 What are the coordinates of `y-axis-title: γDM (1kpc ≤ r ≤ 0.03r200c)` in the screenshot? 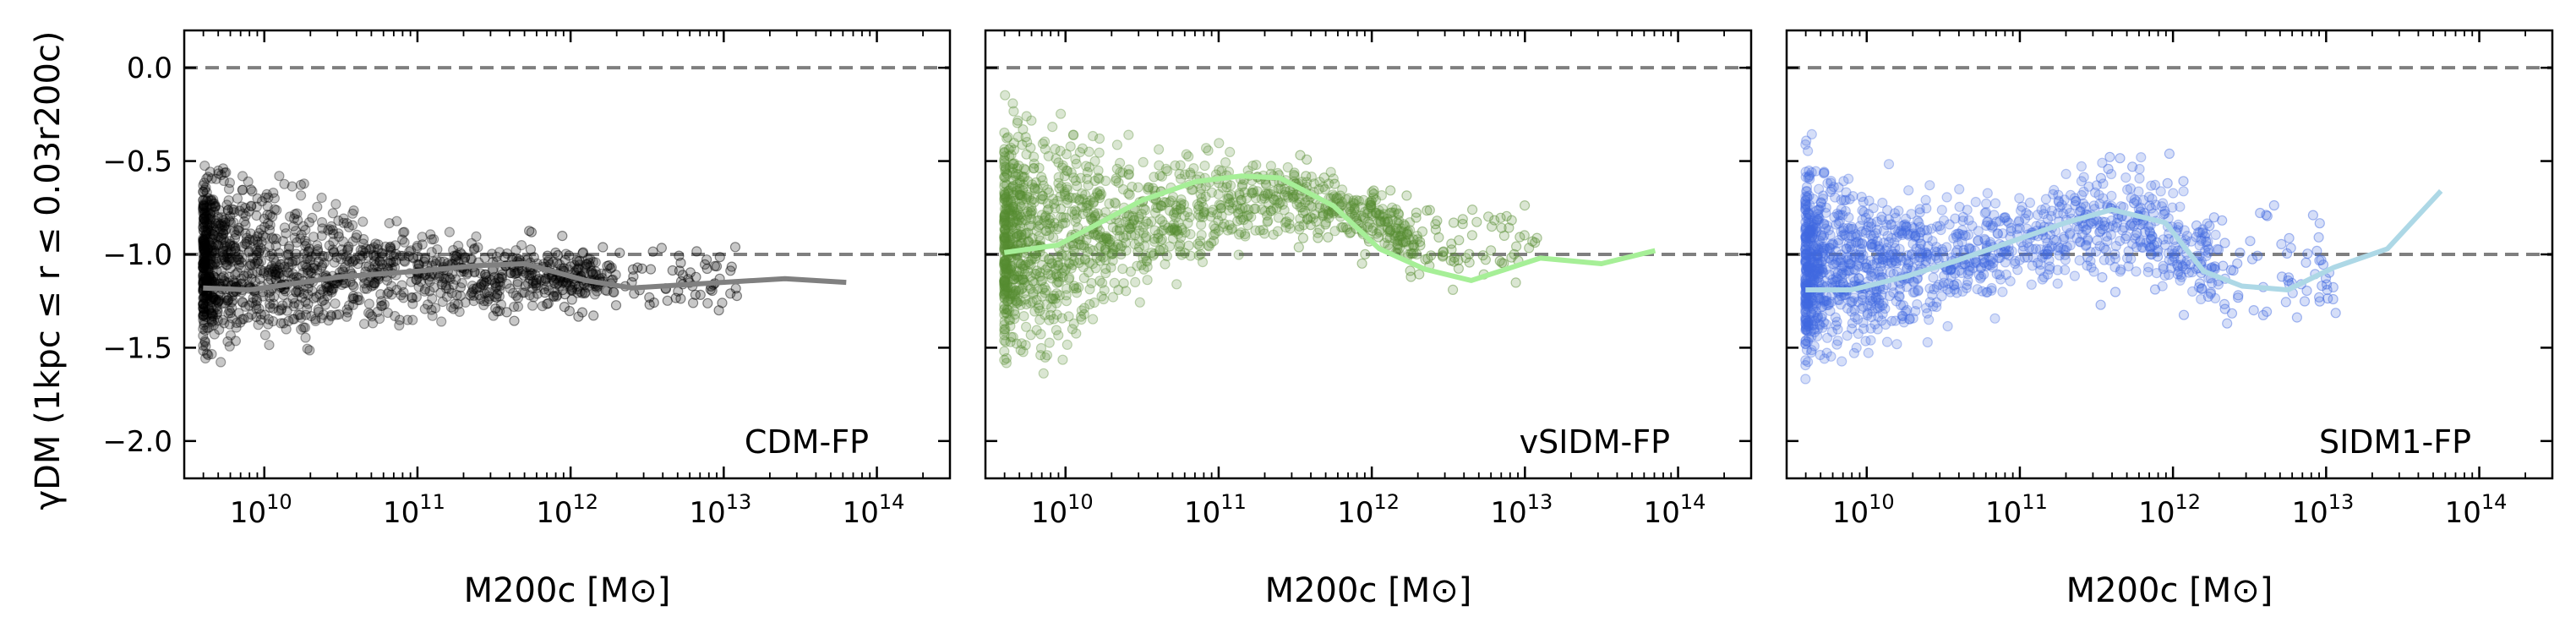 It's located at (48, 270).